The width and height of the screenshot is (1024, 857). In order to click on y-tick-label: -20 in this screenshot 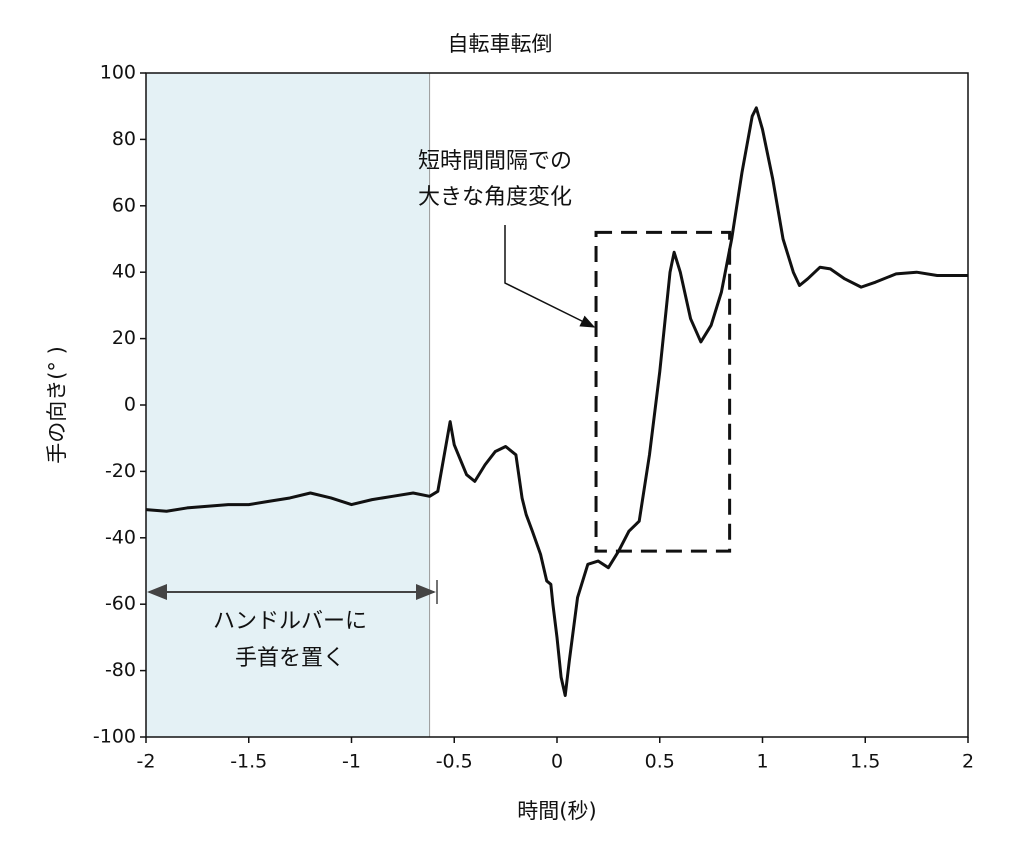, I will do `click(120, 471)`.